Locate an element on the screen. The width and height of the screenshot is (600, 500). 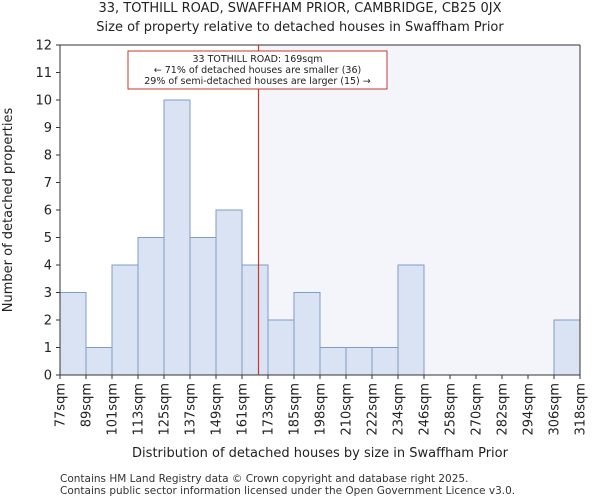
y-tick-label: 1 is located at coordinates (48, 348).